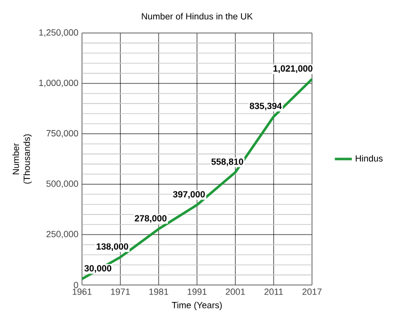 The width and height of the screenshot is (420, 324). Describe the element at coordinates (98, 269) in the screenshot. I see `data-label: 30,000` at that location.